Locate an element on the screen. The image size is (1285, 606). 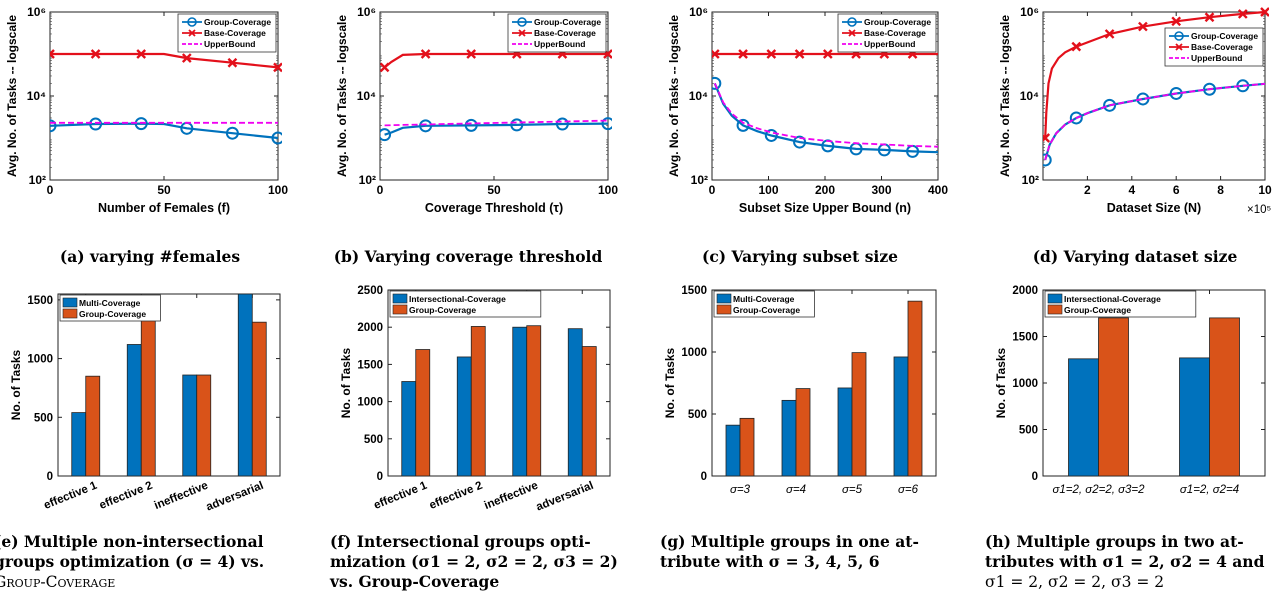
caption-f-line1: (f) Intersectional groups opti- is located at coordinates (460, 541).